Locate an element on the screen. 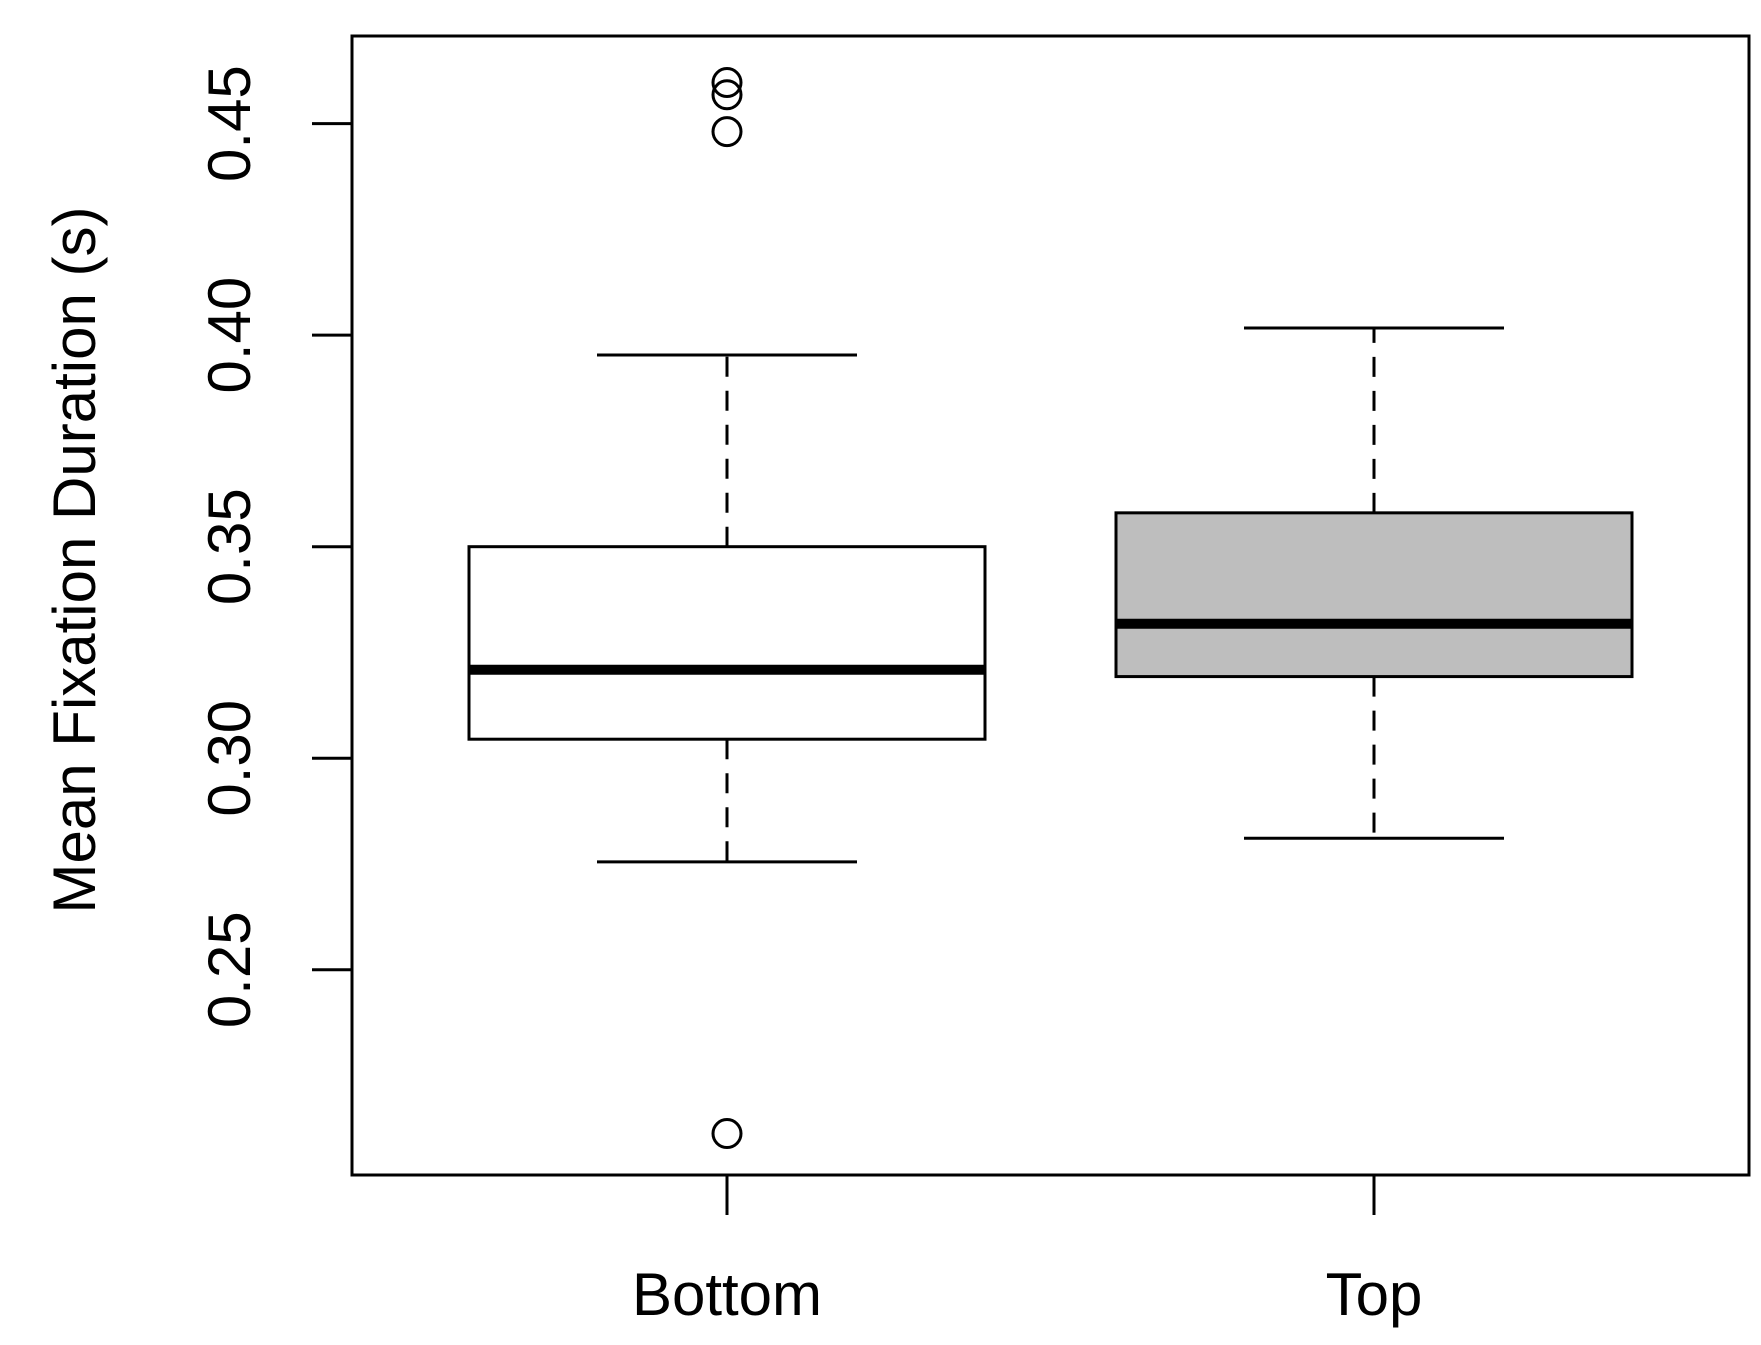 The image size is (1761, 1345). y-tick-label: 0.25 is located at coordinates (229, 969).